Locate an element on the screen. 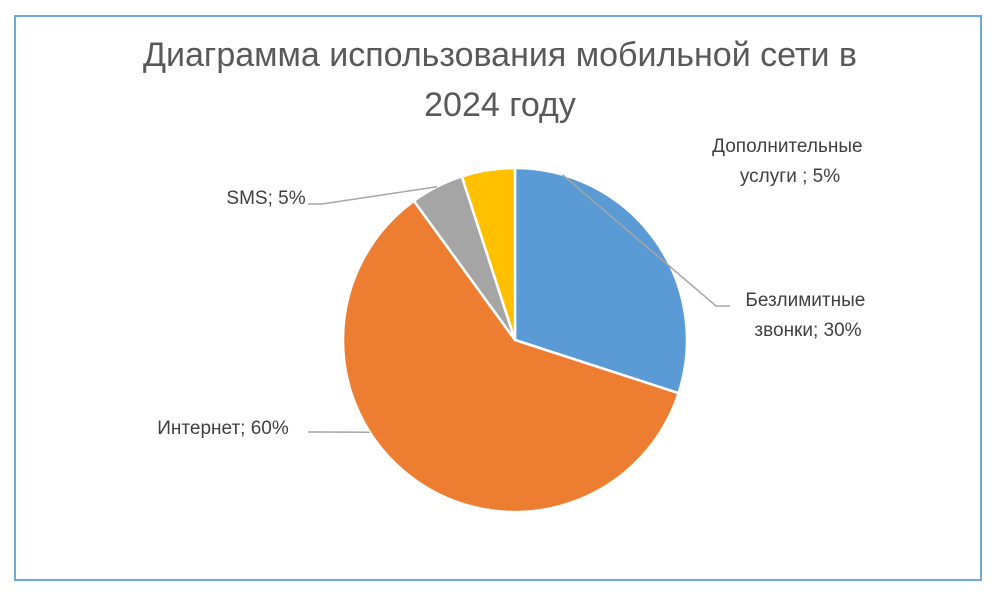 The width and height of the screenshot is (1000, 601). leader-line-sms is located at coordinates (373, 195).